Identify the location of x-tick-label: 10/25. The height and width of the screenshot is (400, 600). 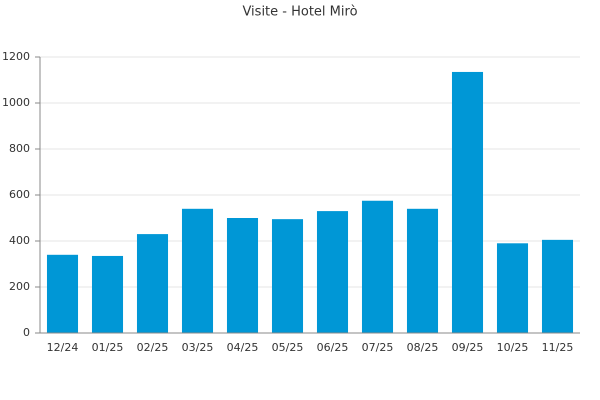
(513, 347).